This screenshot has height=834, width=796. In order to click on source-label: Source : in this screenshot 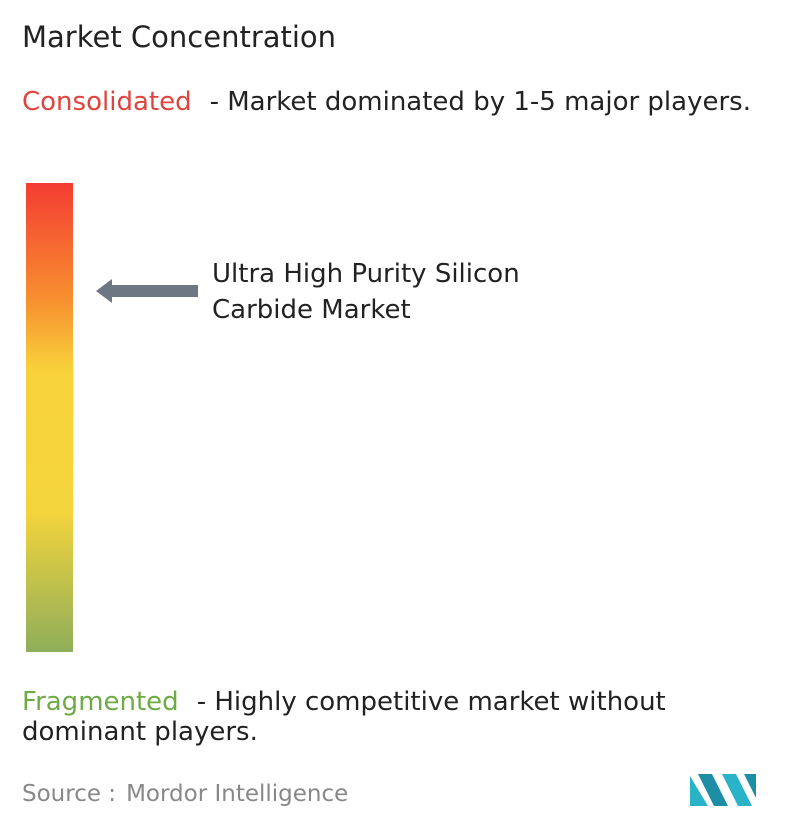, I will do `click(69, 794)`.